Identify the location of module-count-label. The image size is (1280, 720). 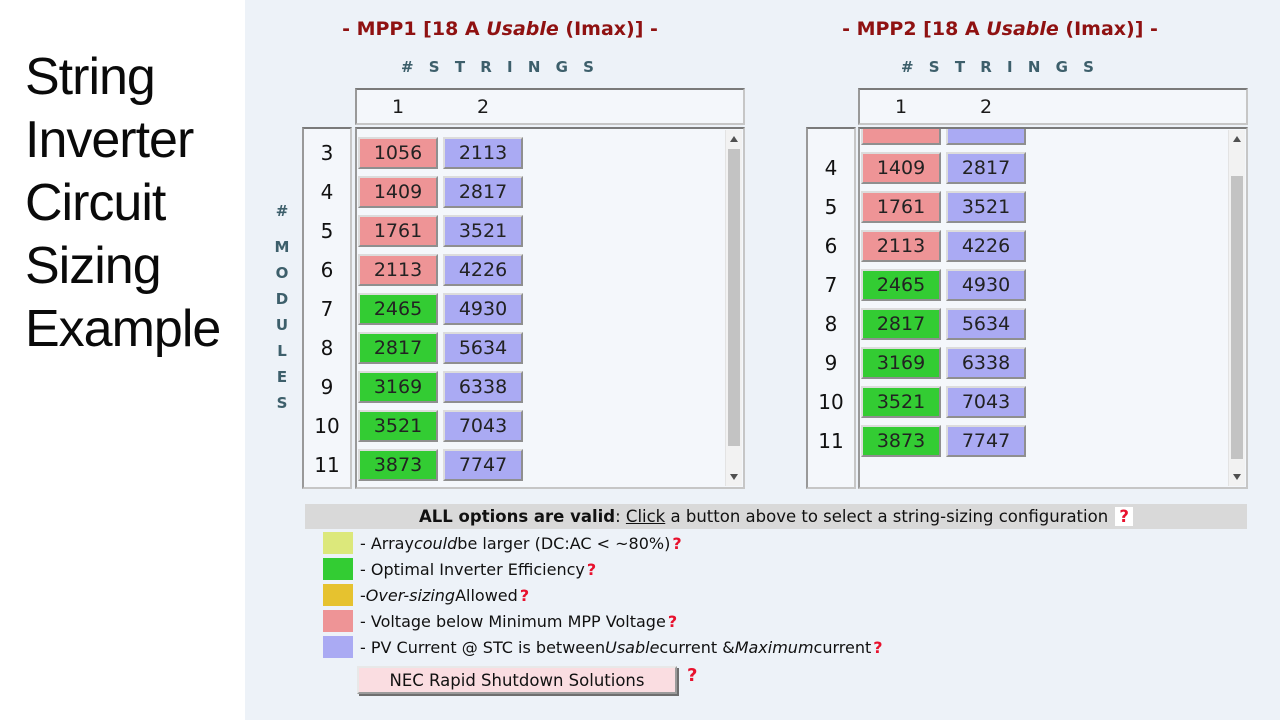
(831, 140).